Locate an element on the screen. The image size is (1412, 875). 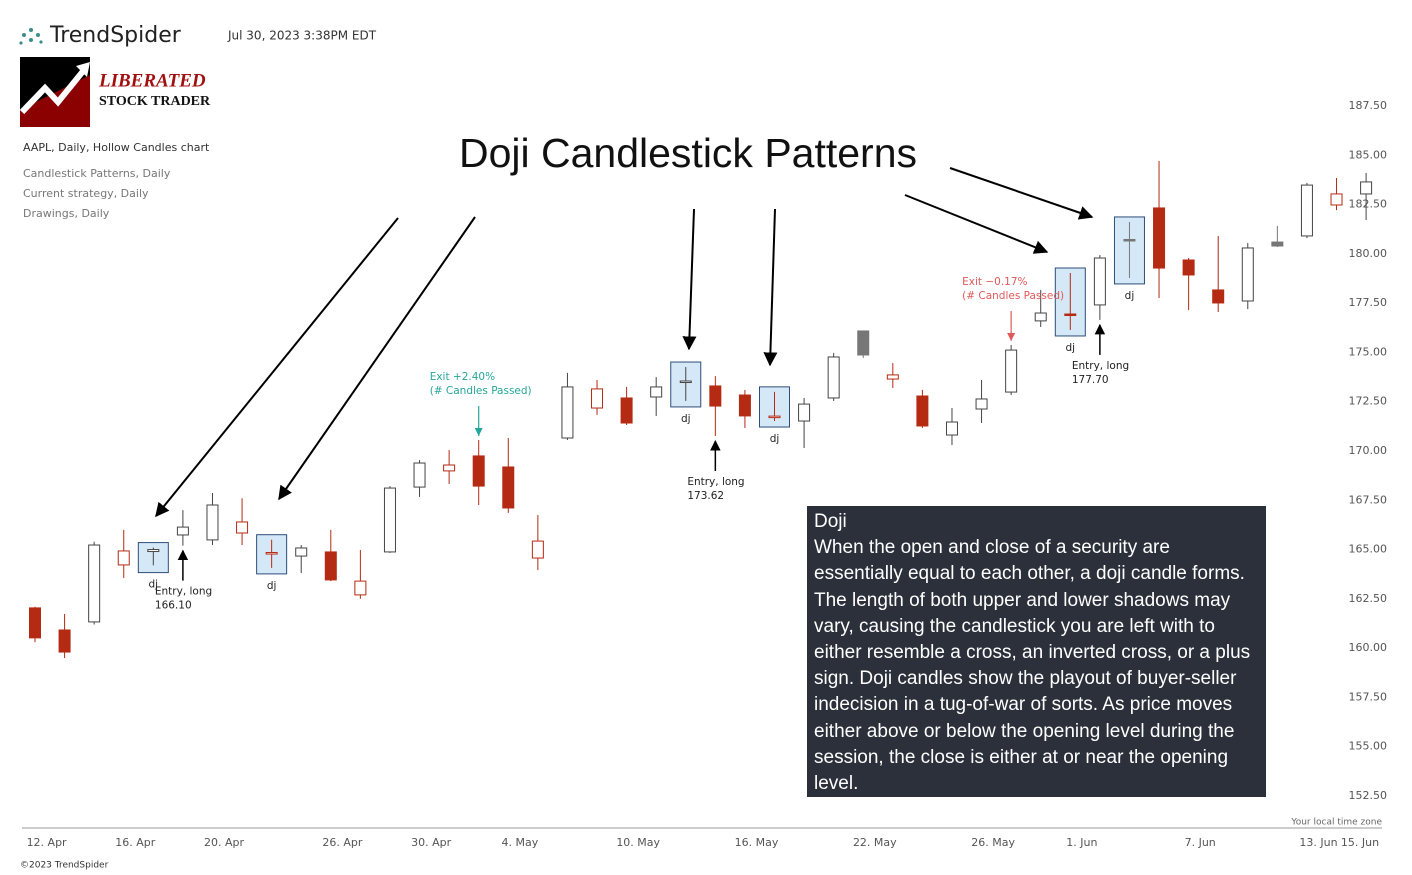
y-tick-label: 160.00 is located at coordinates (1368, 647).